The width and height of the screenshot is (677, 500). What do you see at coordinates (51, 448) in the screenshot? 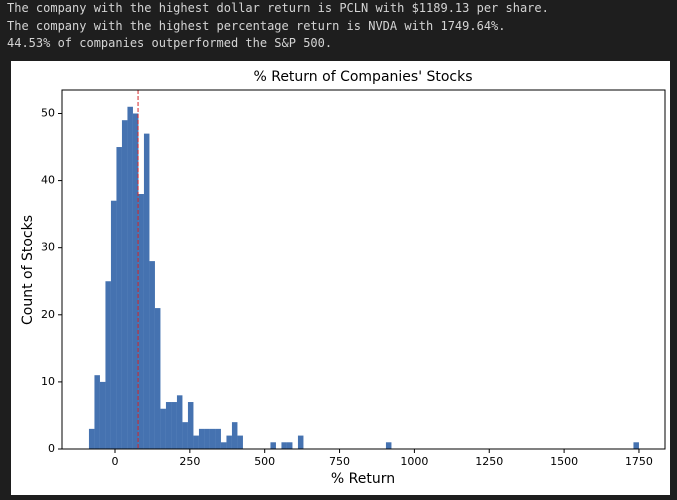
I see `y-tick-label: 0` at bounding box center [51, 448].